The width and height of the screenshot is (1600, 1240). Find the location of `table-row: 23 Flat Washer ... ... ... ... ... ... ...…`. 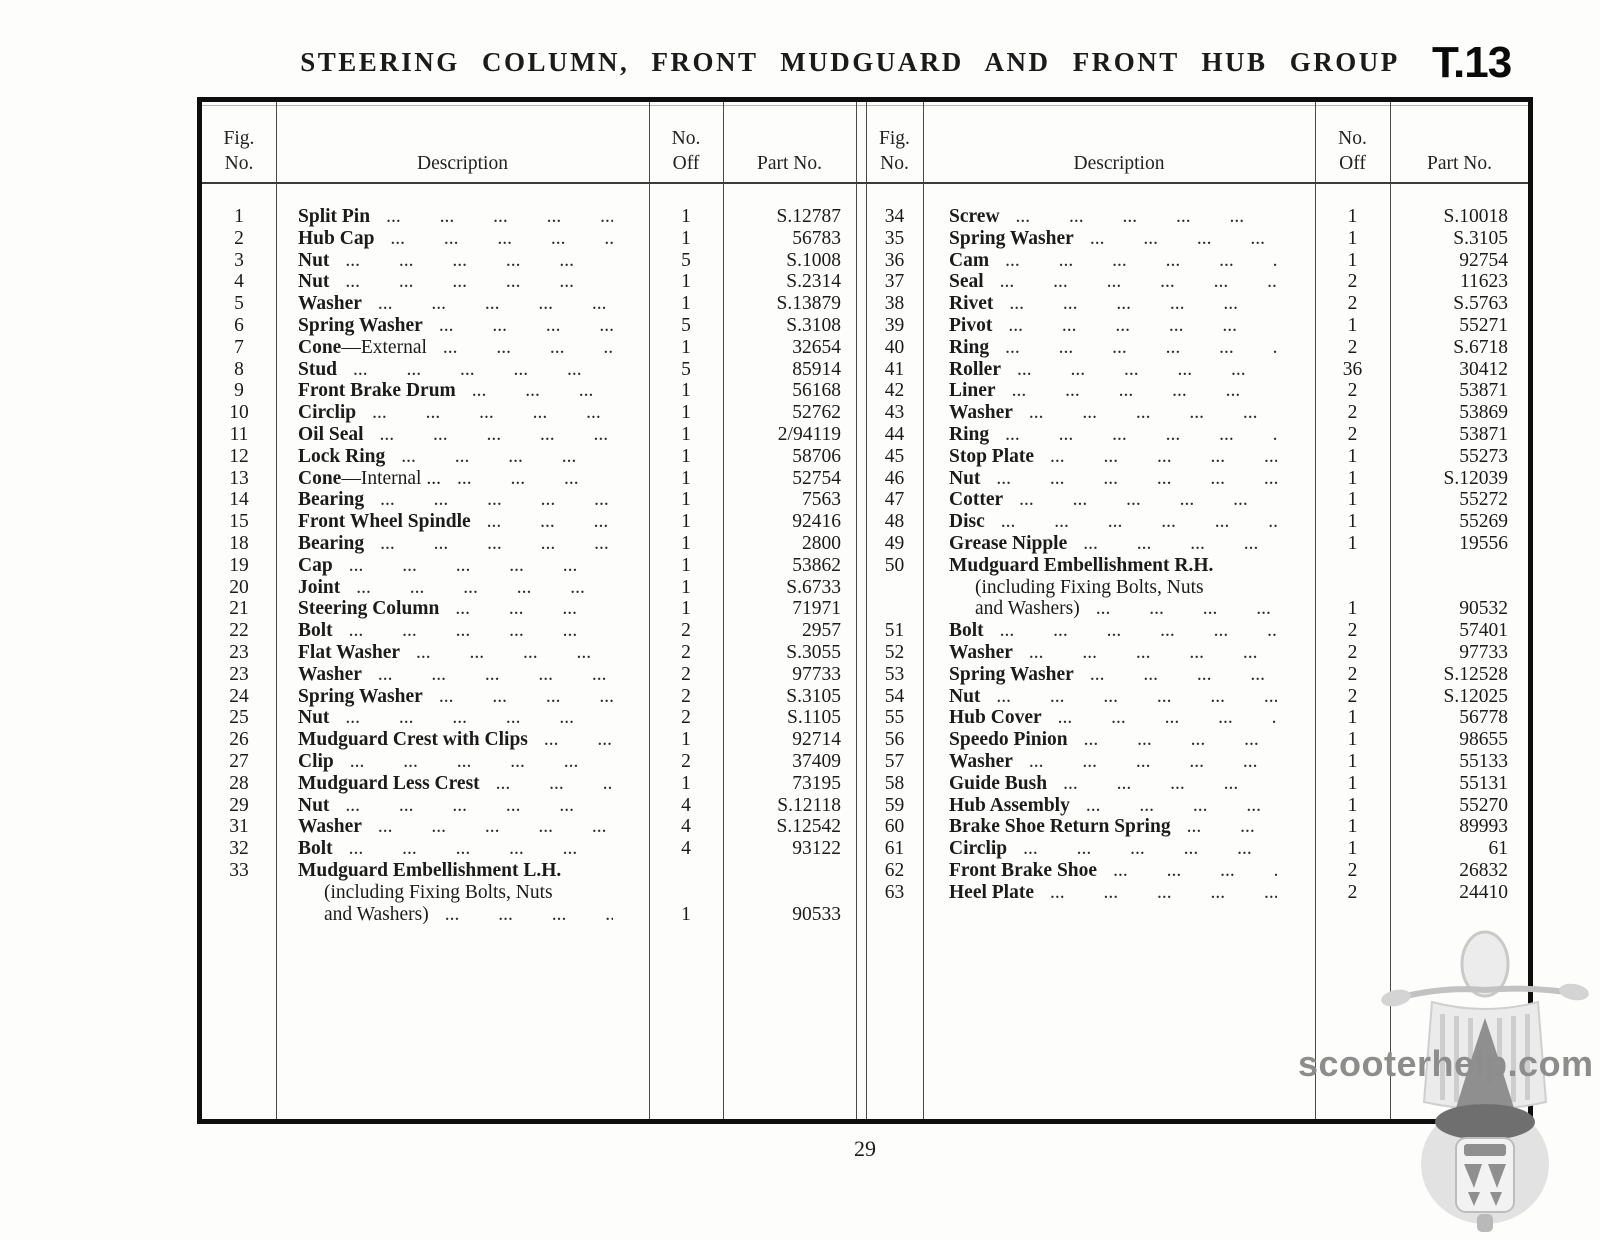

table-row: 23 Flat Washer ... ... ... ... ... ... ...… is located at coordinates (529, 653).